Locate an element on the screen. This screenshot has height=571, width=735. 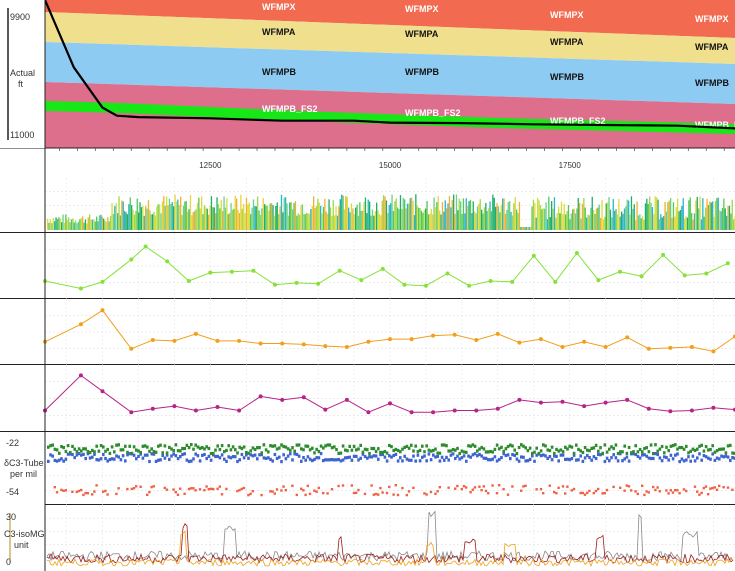
tube-label-2: per mil is located at coordinates (24, 474).